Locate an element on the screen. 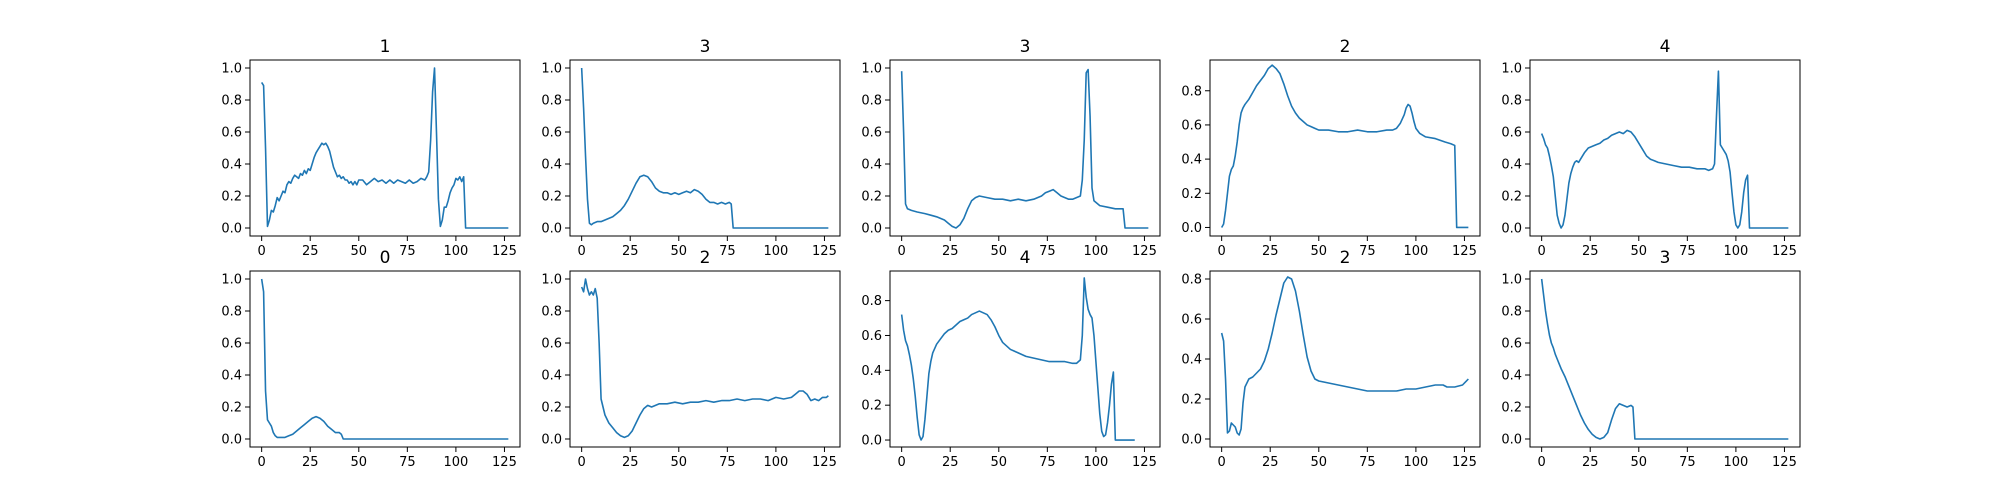  subplot-2: 3 0 25 50 75 100 125 0.0 0.2 0.4 0.6 0.8 1.0 is located at coordinates (691, 148).